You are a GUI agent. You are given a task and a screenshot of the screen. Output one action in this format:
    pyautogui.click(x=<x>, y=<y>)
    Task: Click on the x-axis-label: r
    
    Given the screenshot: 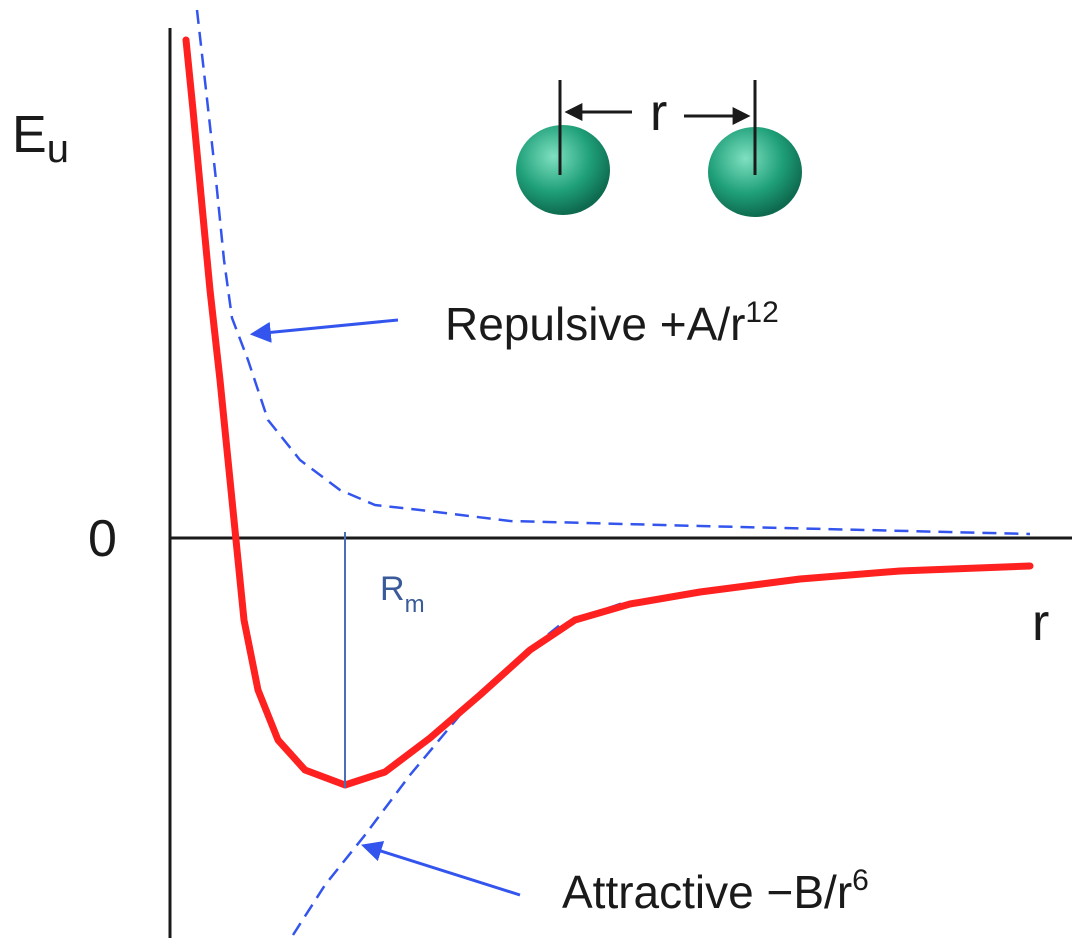 What is the action you would take?
    pyautogui.click(x=1040, y=623)
    